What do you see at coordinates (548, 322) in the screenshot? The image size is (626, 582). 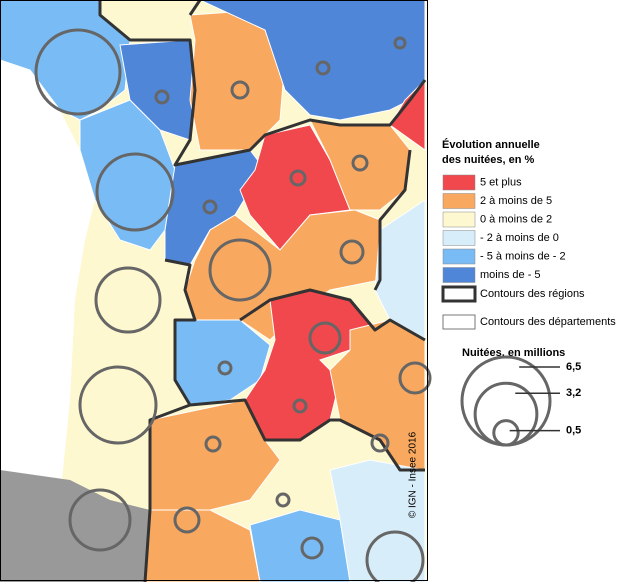 I see `department-label: Contours des départements` at bounding box center [548, 322].